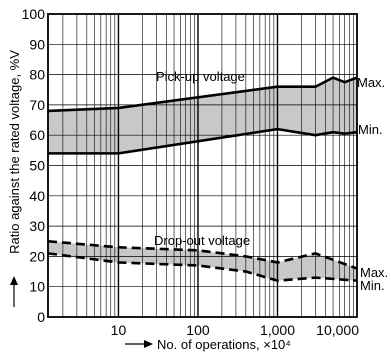  I want to click on x-axis-arrowhead, so click(148, 344).